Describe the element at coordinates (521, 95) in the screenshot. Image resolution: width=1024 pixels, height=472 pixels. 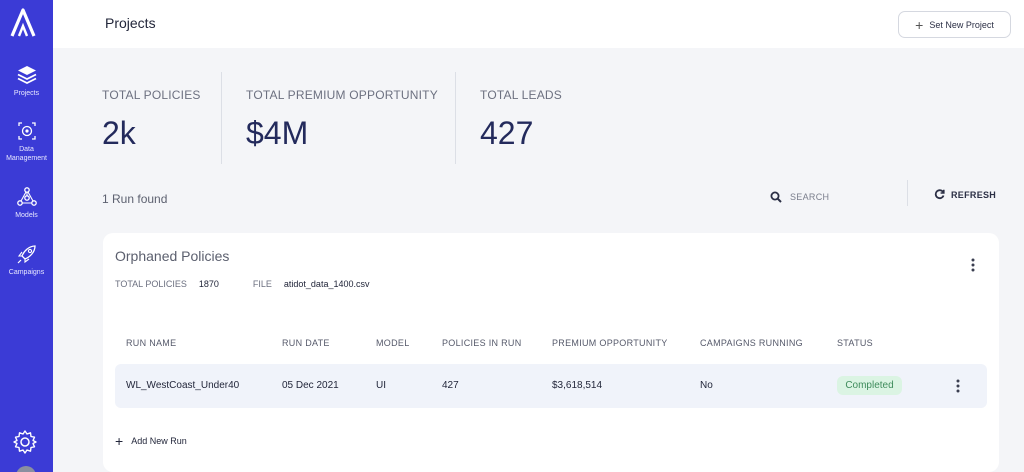
I see `stat-label: TOTAL LEADS` at that location.